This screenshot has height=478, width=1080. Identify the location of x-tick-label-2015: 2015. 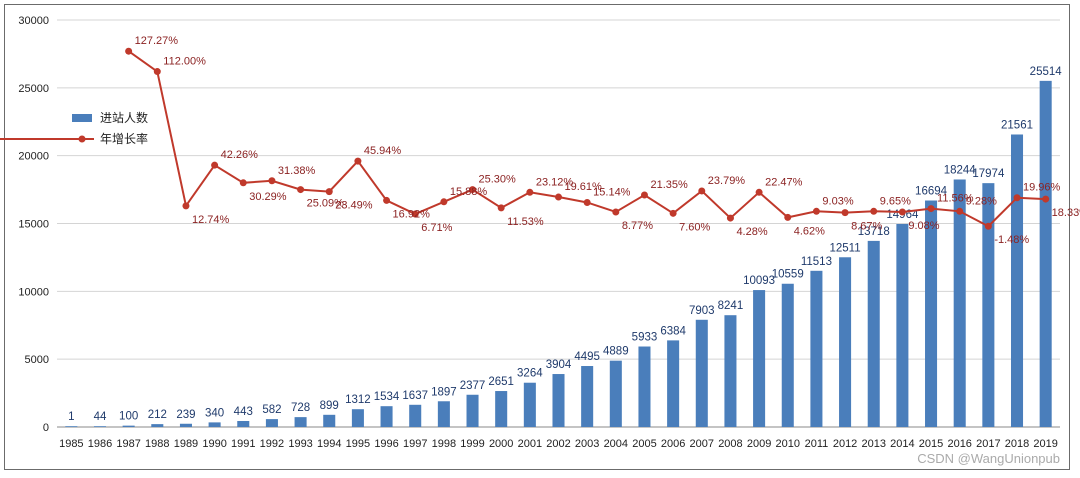
(931, 444).